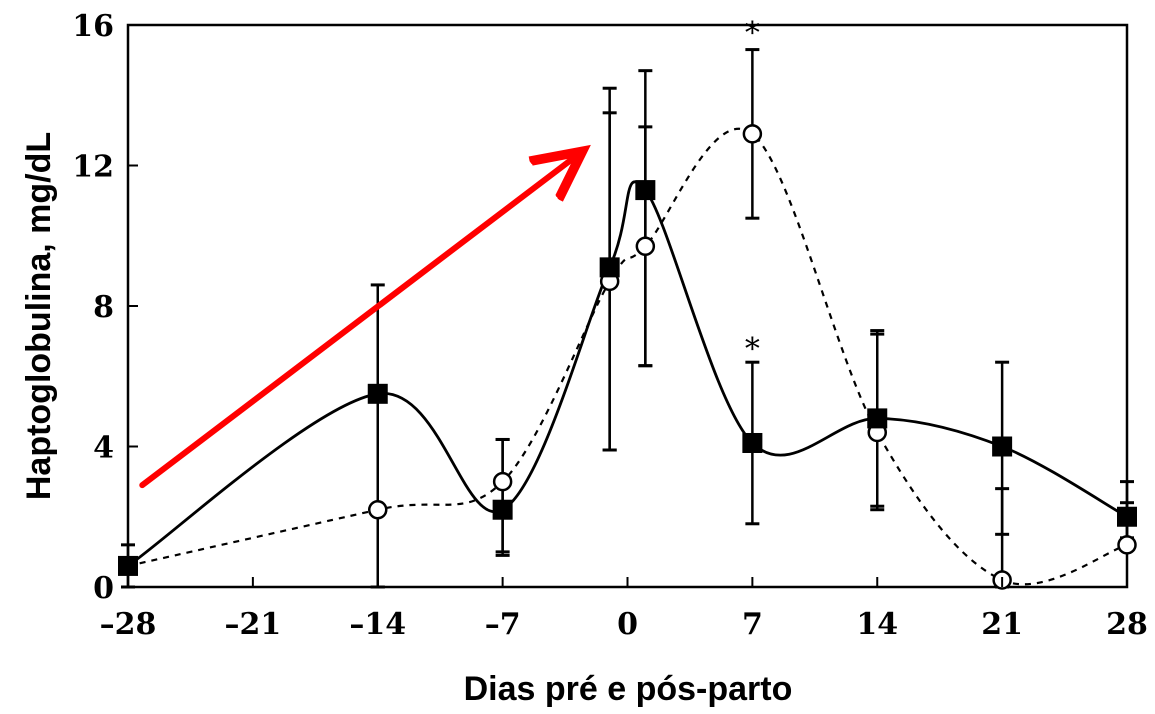 Image resolution: width=1155 pixels, height=714 pixels. What do you see at coordinates (128, 624) in the screenshot?
I see `x-tick-label: –28` at bounding box center [128, 624].